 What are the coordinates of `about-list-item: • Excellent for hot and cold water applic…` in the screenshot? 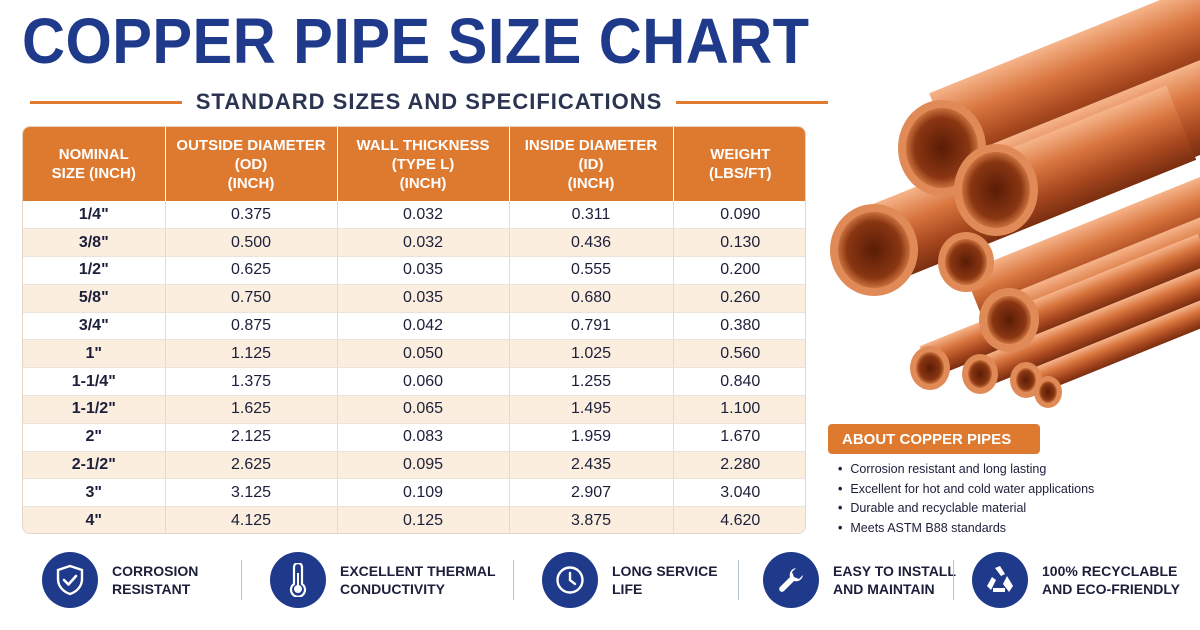 It's located at (1013, 490).